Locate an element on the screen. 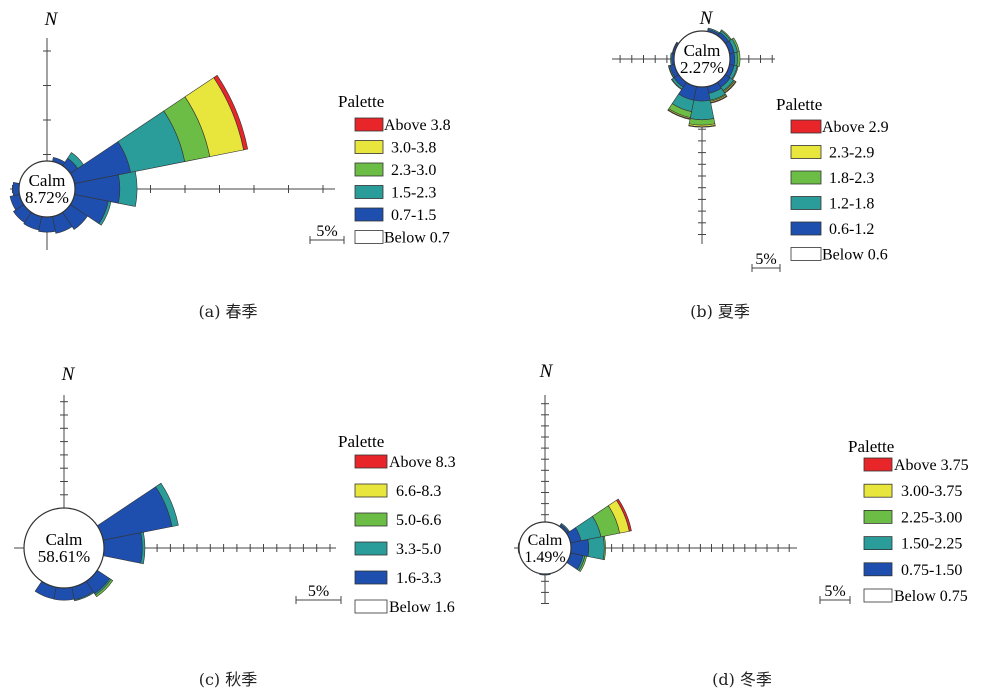 This screenshot has height=692, width=988. legend-label: Above 8.3 is located at coordinates (422, 462).